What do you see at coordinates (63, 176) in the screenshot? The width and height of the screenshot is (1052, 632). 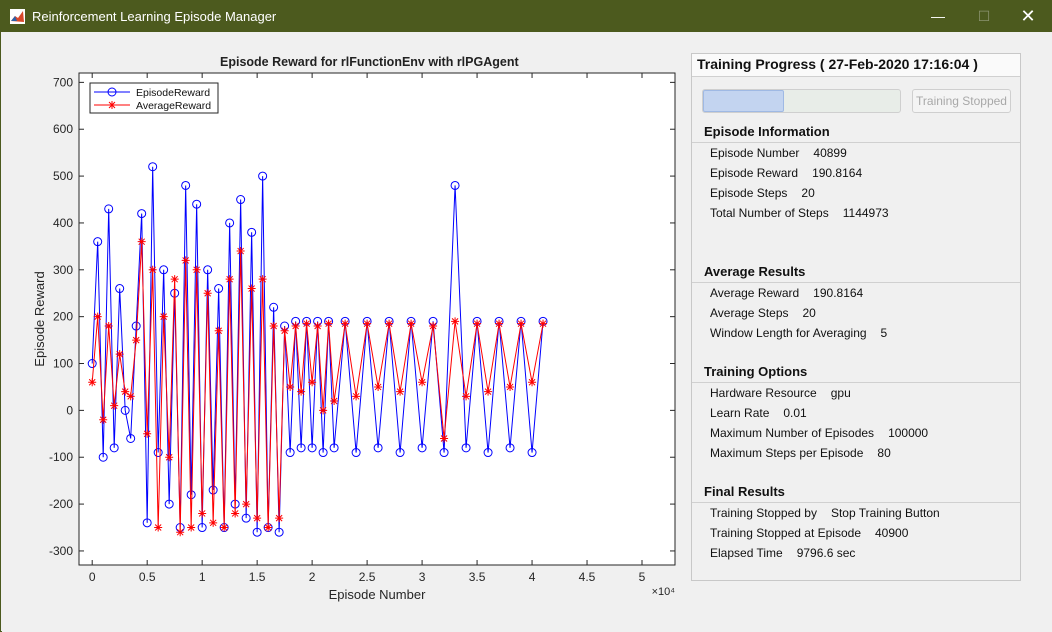 I see `y-tick-label: 500` at bounding box center [63, 176].